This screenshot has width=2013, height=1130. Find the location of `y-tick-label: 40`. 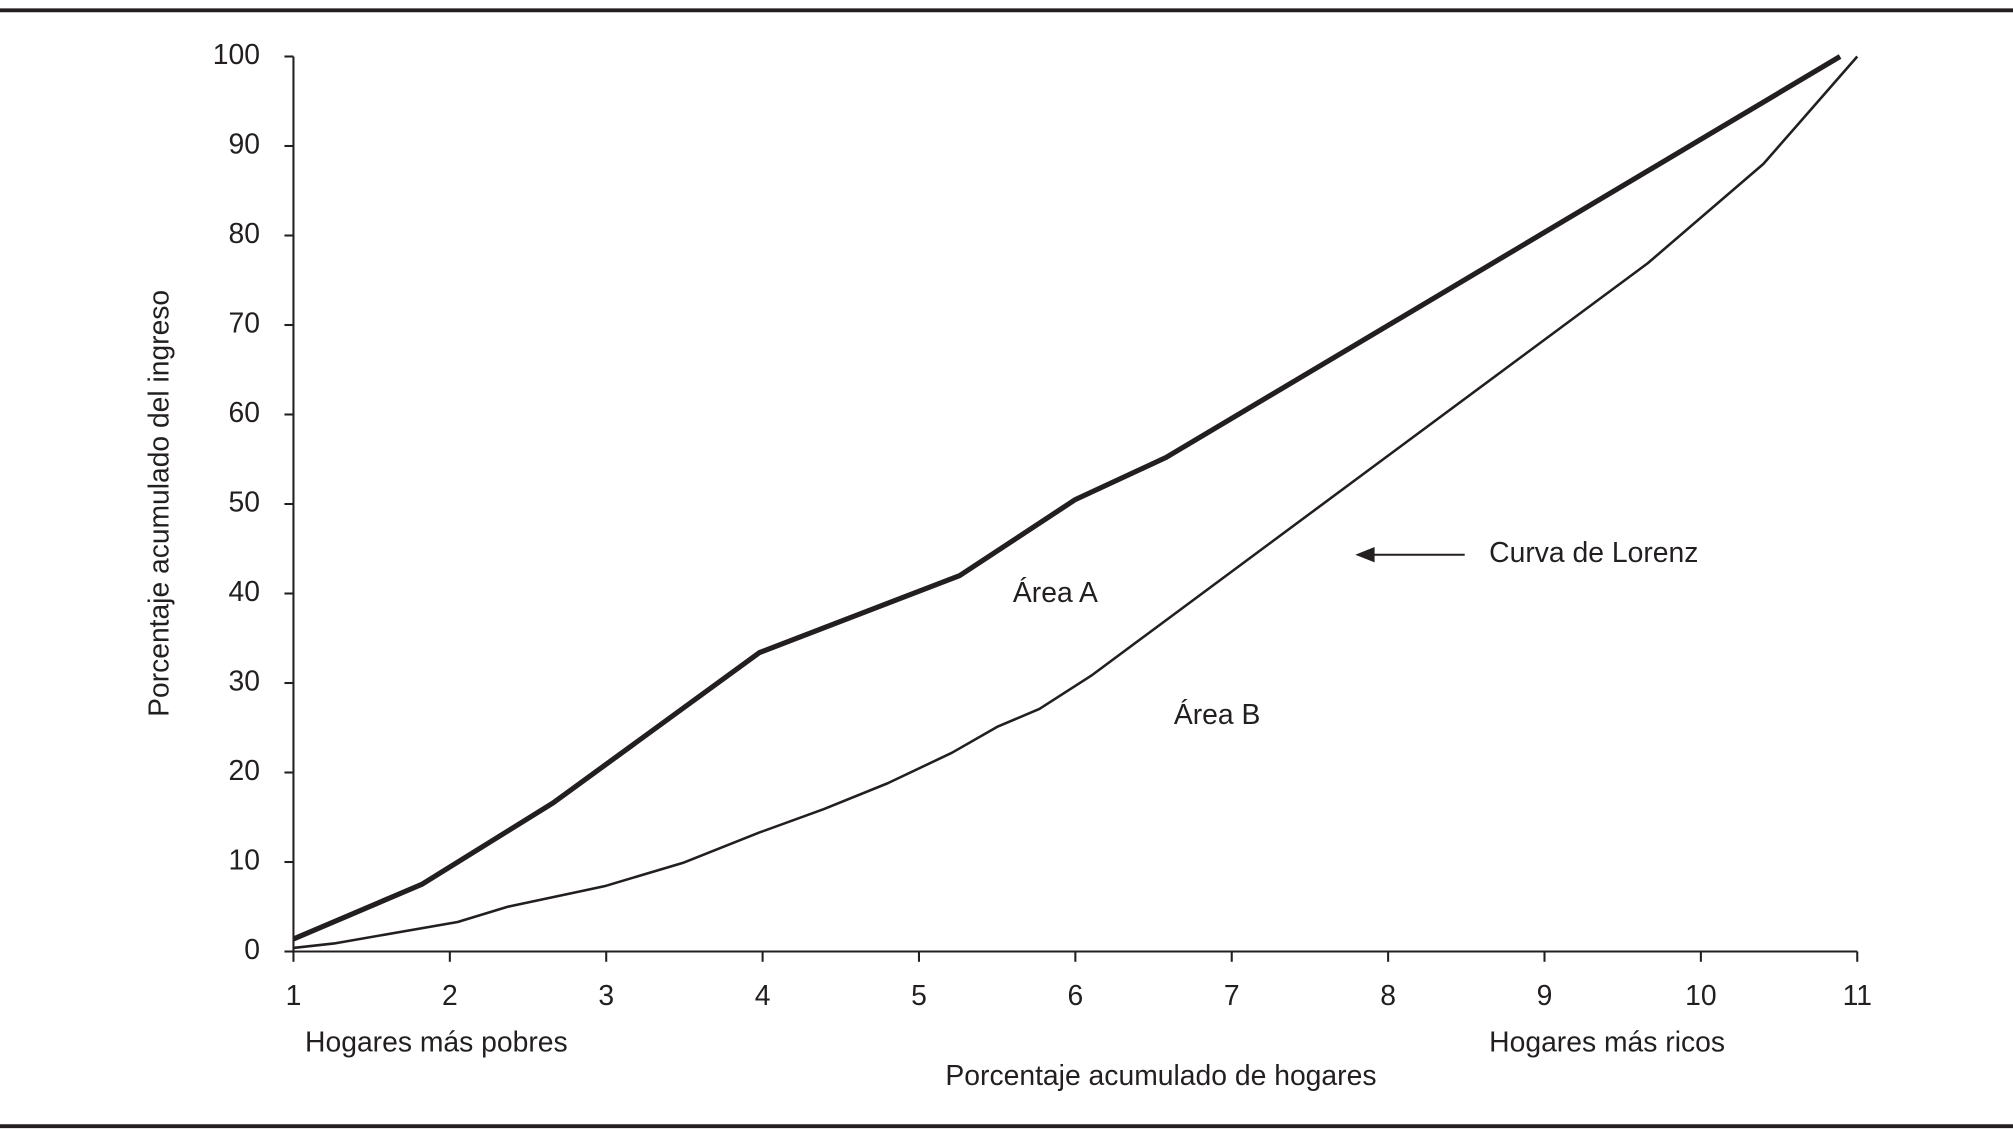

y-tick-label: 40 is located at coordinates (244, 591).